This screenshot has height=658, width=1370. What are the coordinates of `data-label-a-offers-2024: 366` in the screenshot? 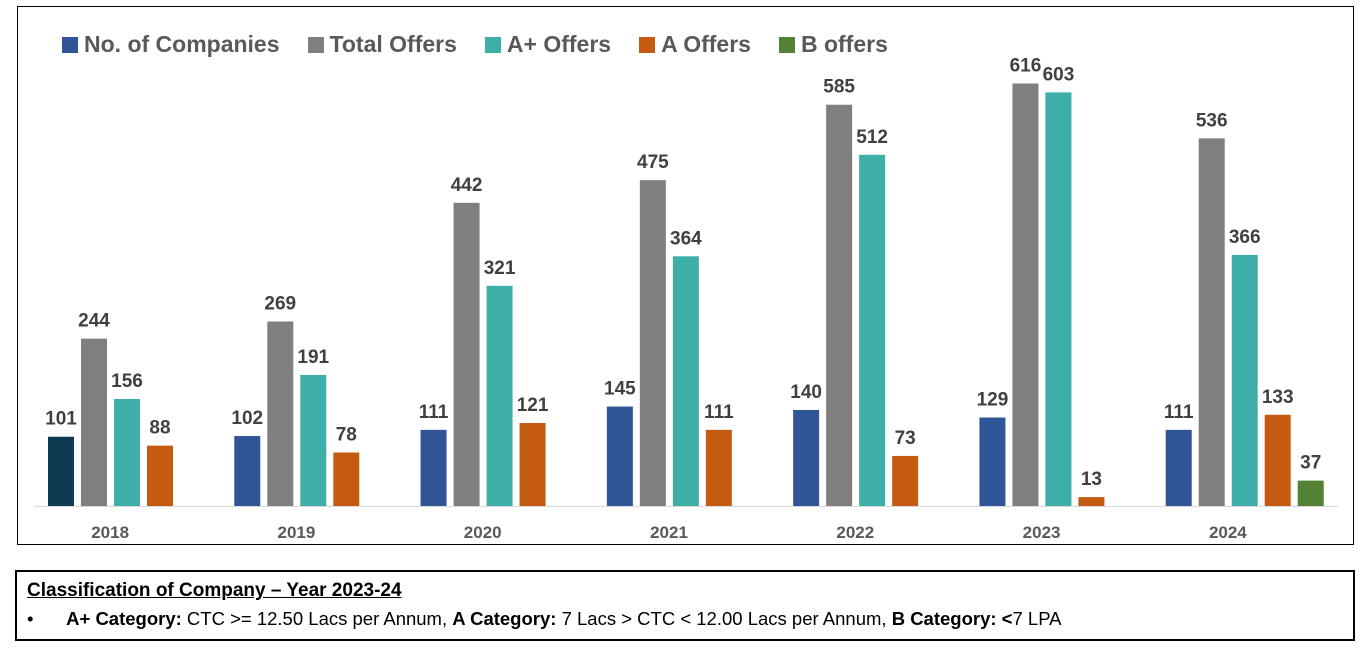 It's located at (1245, 237).